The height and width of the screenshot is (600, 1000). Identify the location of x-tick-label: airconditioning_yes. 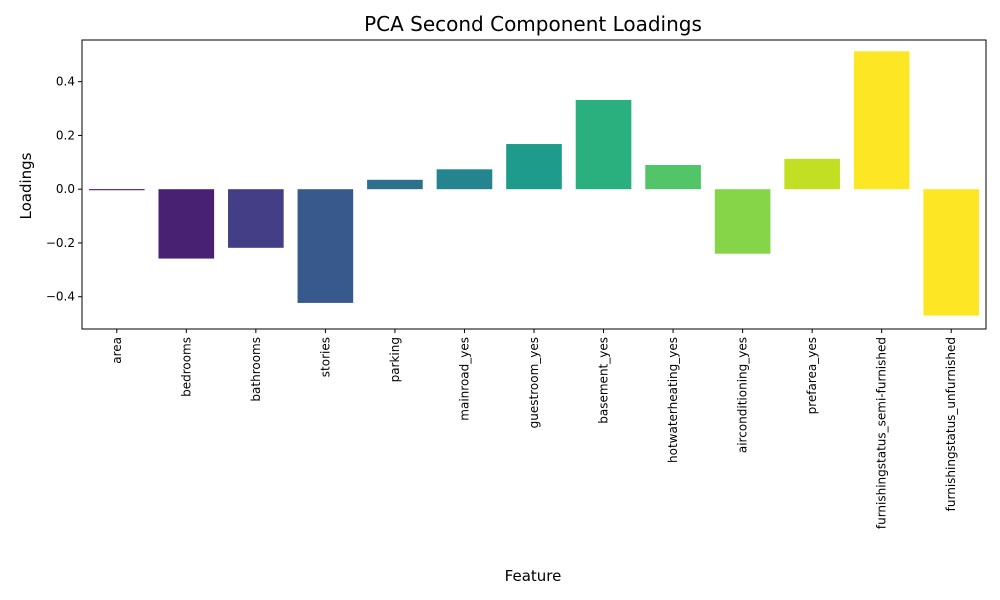
(743, 395).